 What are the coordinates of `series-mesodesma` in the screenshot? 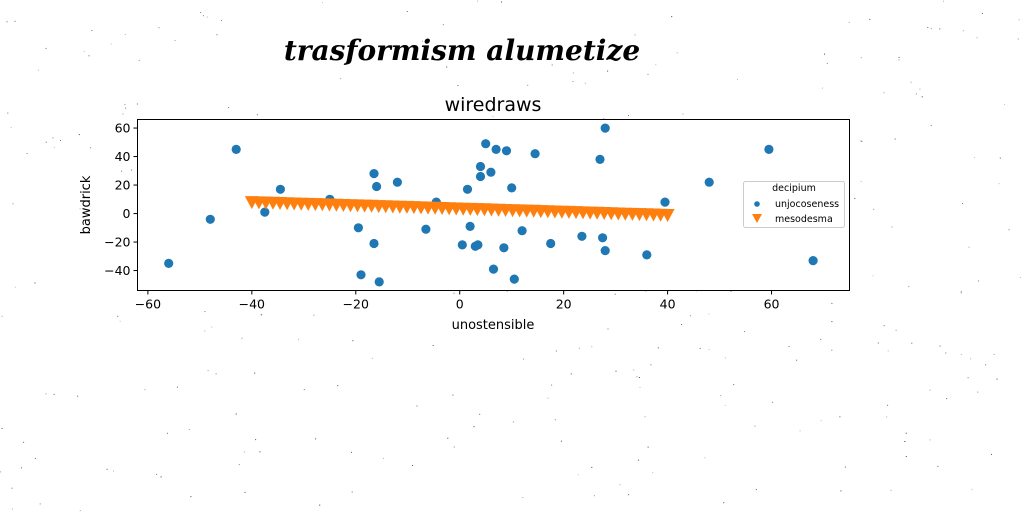 It's located at (459, 209).